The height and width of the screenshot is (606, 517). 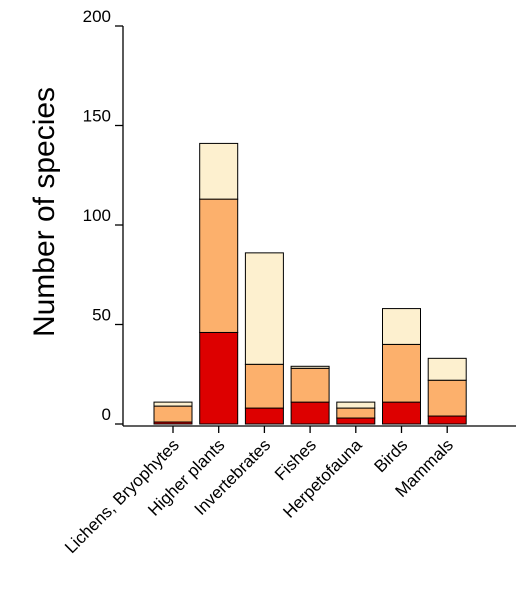 What do you see at coordinates (101, 315) in the screenshot?
I see `y-tick-label: 50` at bounding box center [101, 315].